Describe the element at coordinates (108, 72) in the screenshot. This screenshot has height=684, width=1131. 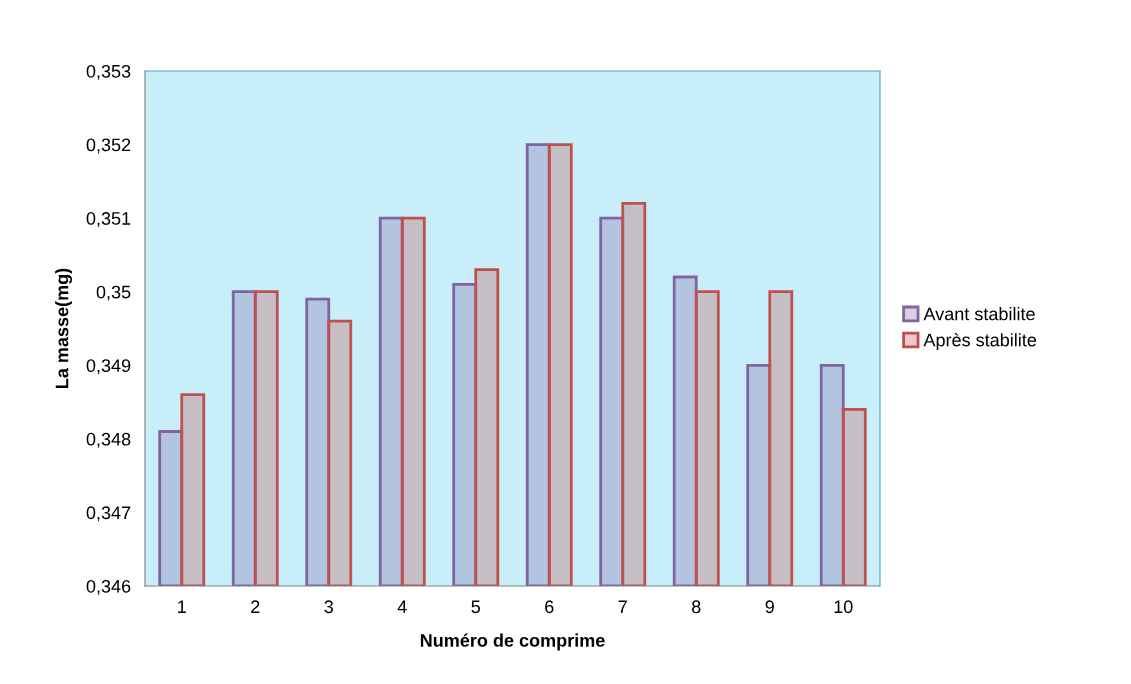
I see `y-tick-label: 0,353` at that location.